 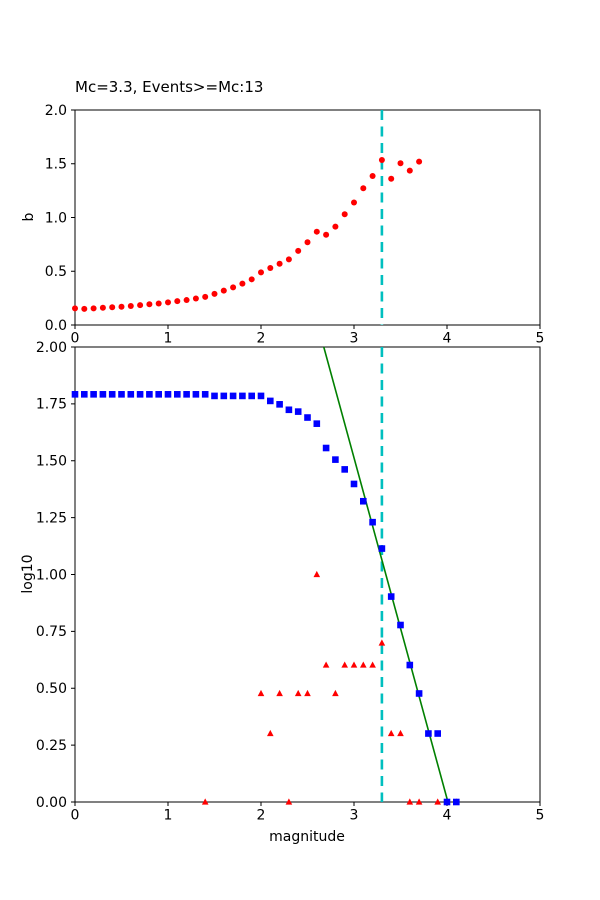 What do you see at coordinates (56, 326) in the screenshot?
I see `y-tick-label: 0.0` at bounding box center [56, 326].